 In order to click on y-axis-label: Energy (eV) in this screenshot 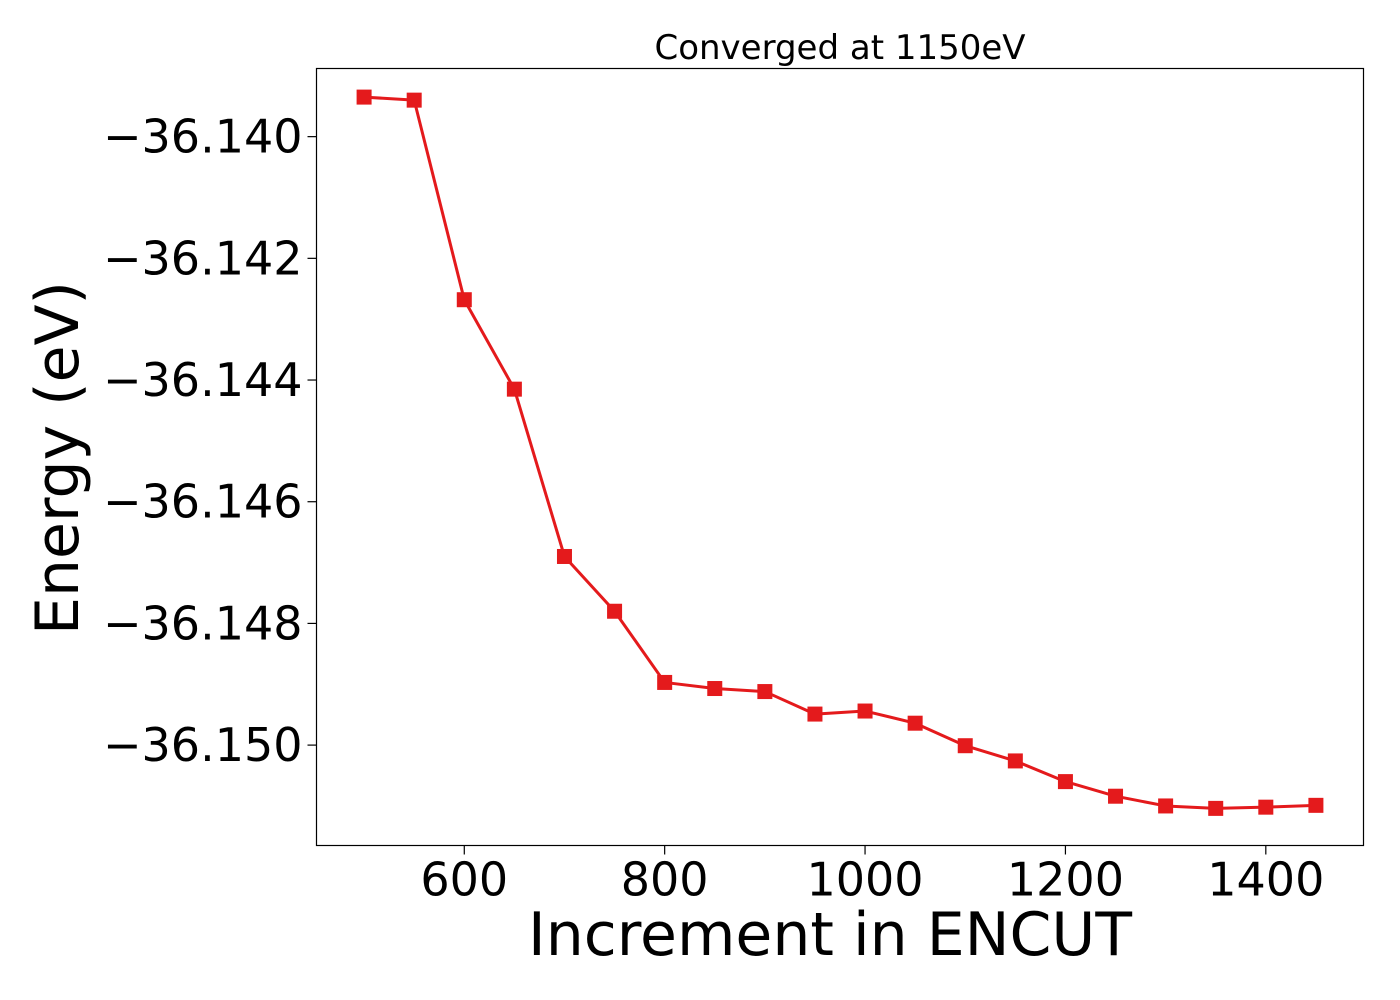, I will do `click(58, 458)`.